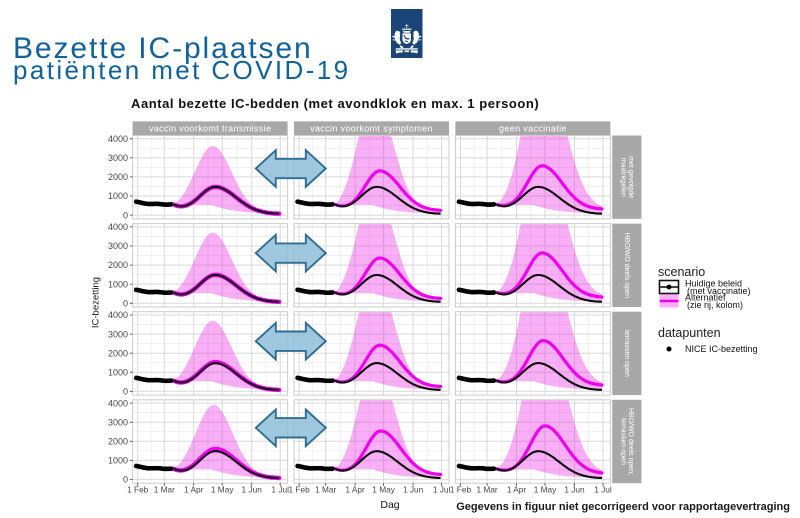  What do you see at coordinates (371, 129) in the screenshot?
I see `svg-text: vaccin voorkomt symptomen` at bounding box center [371, 129].